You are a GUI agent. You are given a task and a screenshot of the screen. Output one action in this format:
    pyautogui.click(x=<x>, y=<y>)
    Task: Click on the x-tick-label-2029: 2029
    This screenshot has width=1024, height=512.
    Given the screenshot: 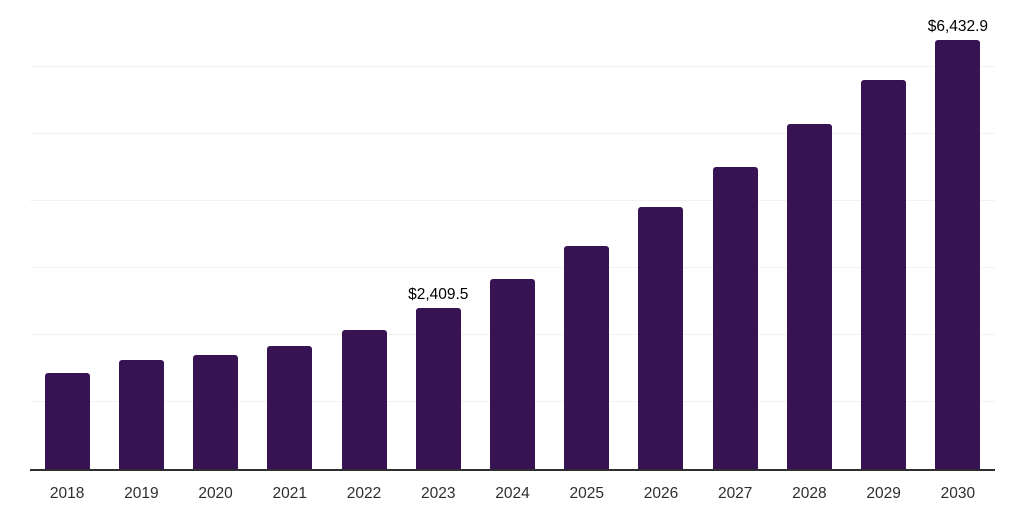 What is the action you would take?
    pyautogui.click(x=883, y=493)
    